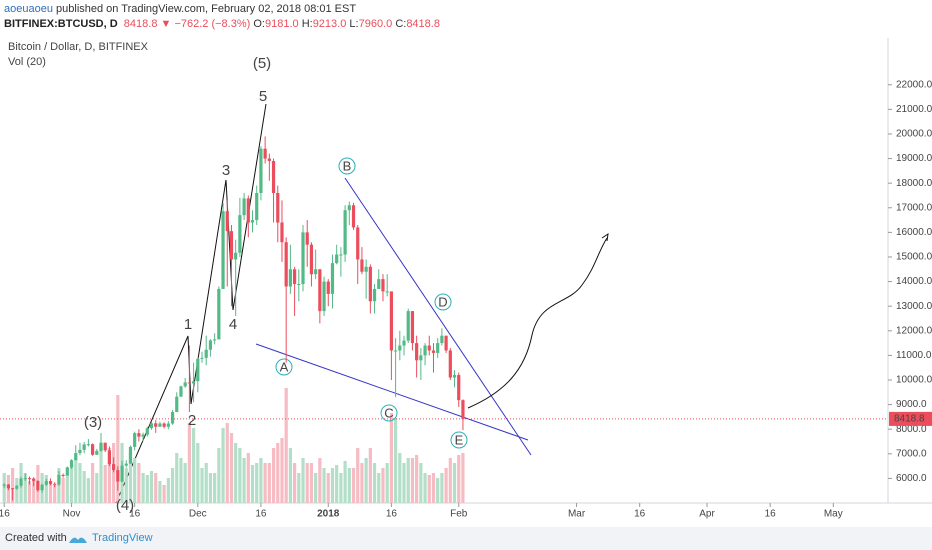 The width and height of the screenshot is (932, 550). I want to click on volume-bars, so click(233, 445).